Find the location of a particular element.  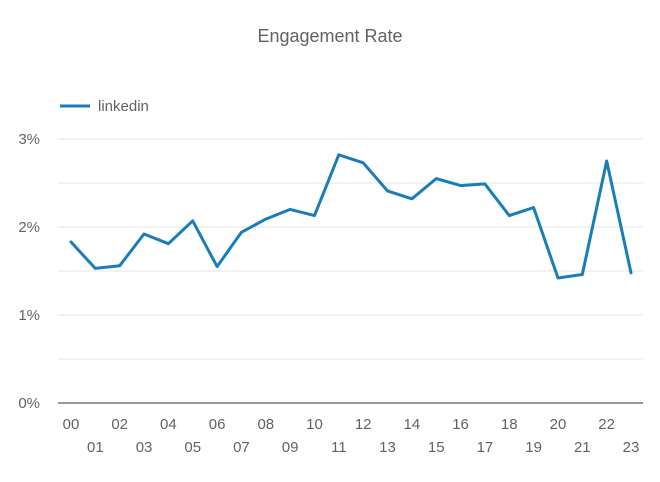

x-tick-label: 08 is located at coordinates (265, 424).